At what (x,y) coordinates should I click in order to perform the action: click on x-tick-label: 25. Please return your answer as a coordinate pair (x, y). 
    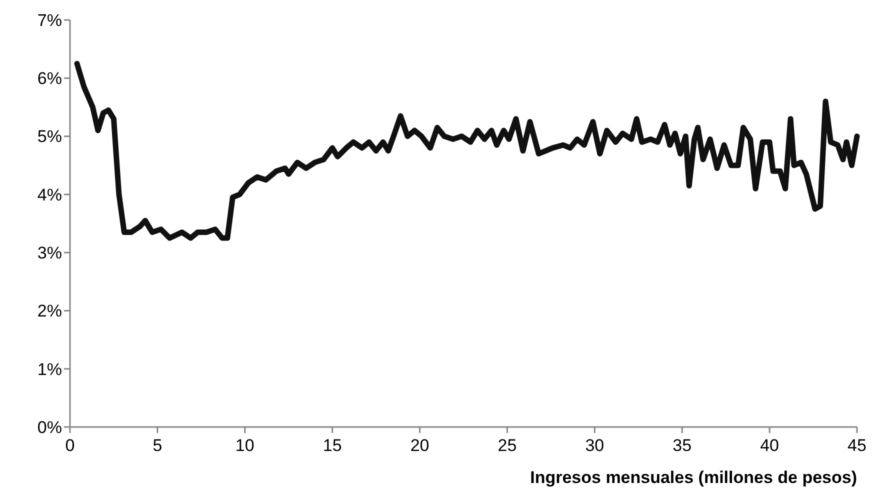
    Looking at the image, I should click on (507, 445).